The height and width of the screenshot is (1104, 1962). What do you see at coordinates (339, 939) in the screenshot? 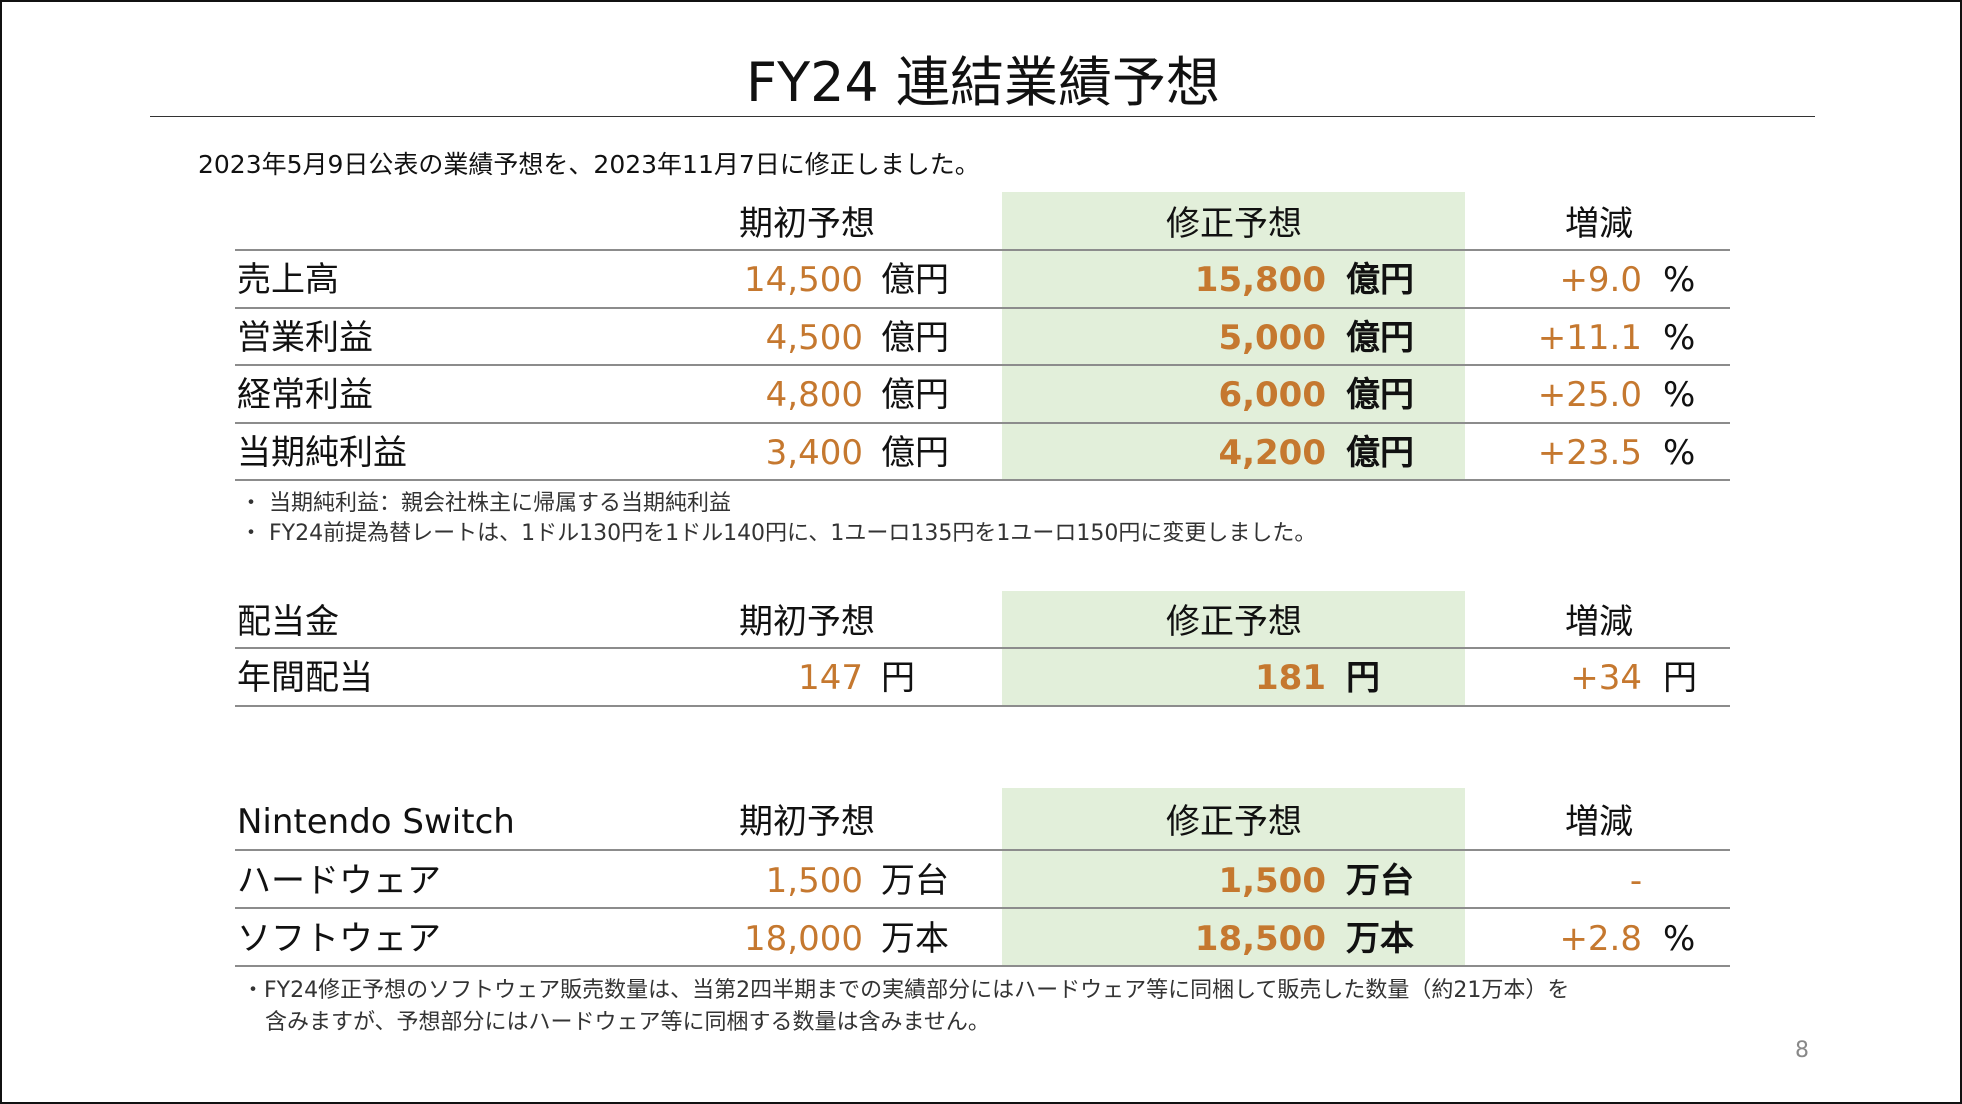
I see `row-label: ソフトウェア` at bounding box center [339, 939].